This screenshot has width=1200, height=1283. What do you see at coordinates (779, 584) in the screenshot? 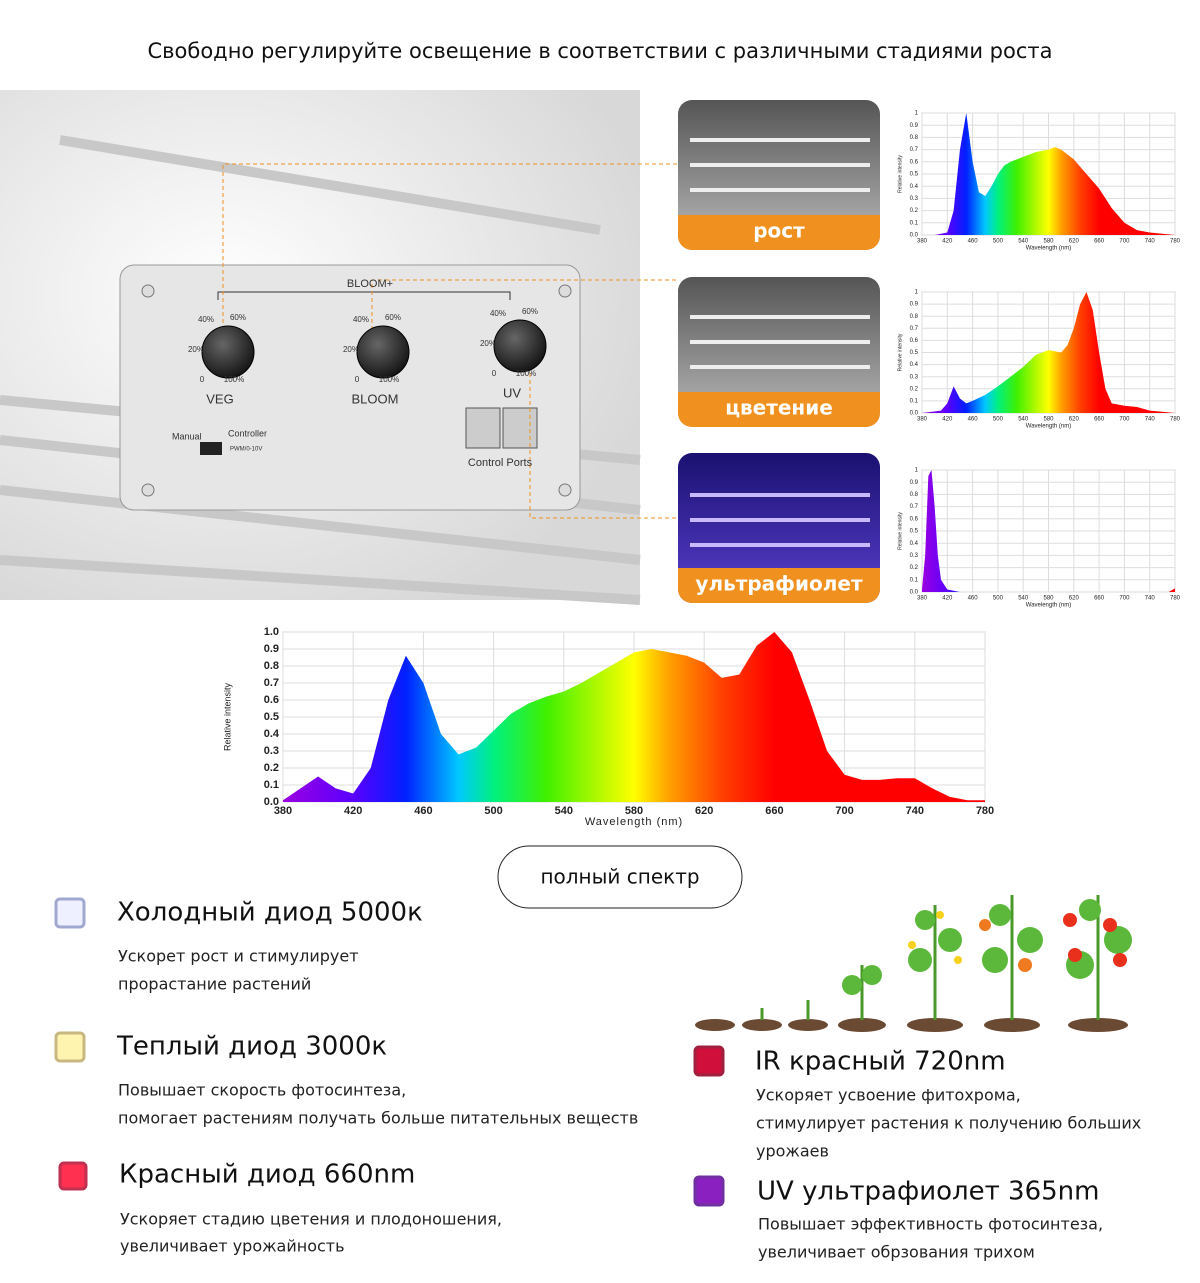
I see `stage-label: ультрафиолет` at bounding box center [779, 584].